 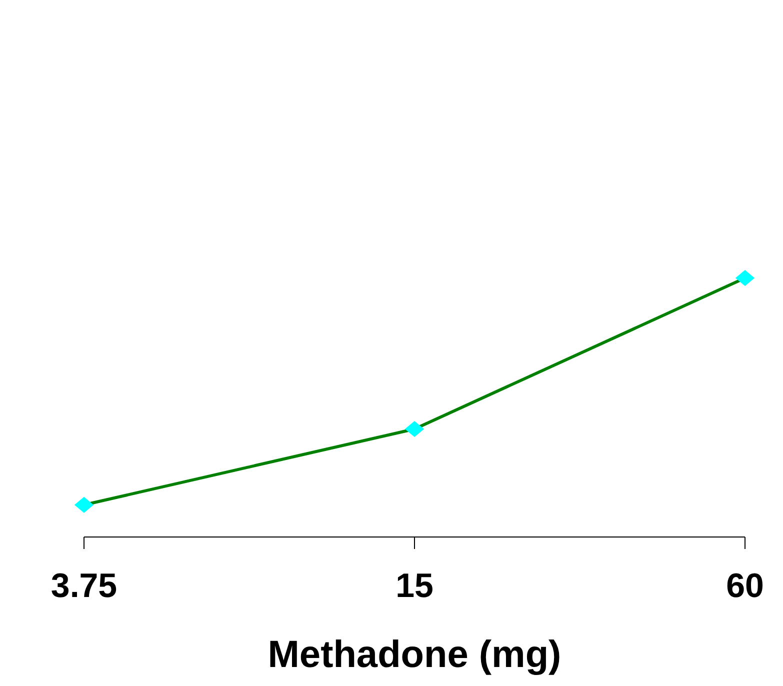 I want to click on x-tick-label: 3.75, so click(x=84, y=586).